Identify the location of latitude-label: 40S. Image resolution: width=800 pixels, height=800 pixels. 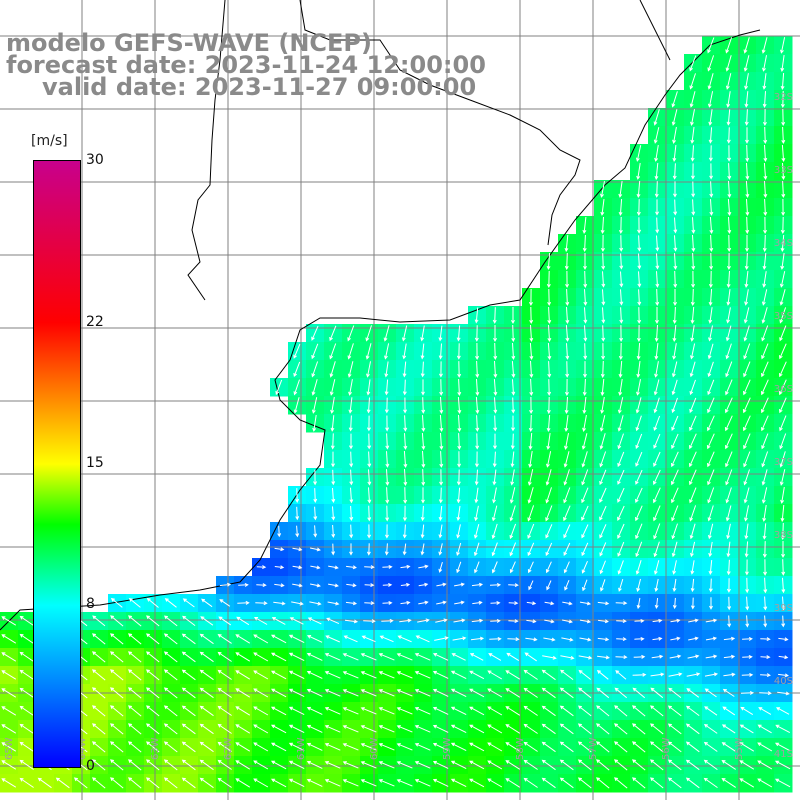
(783, 681).